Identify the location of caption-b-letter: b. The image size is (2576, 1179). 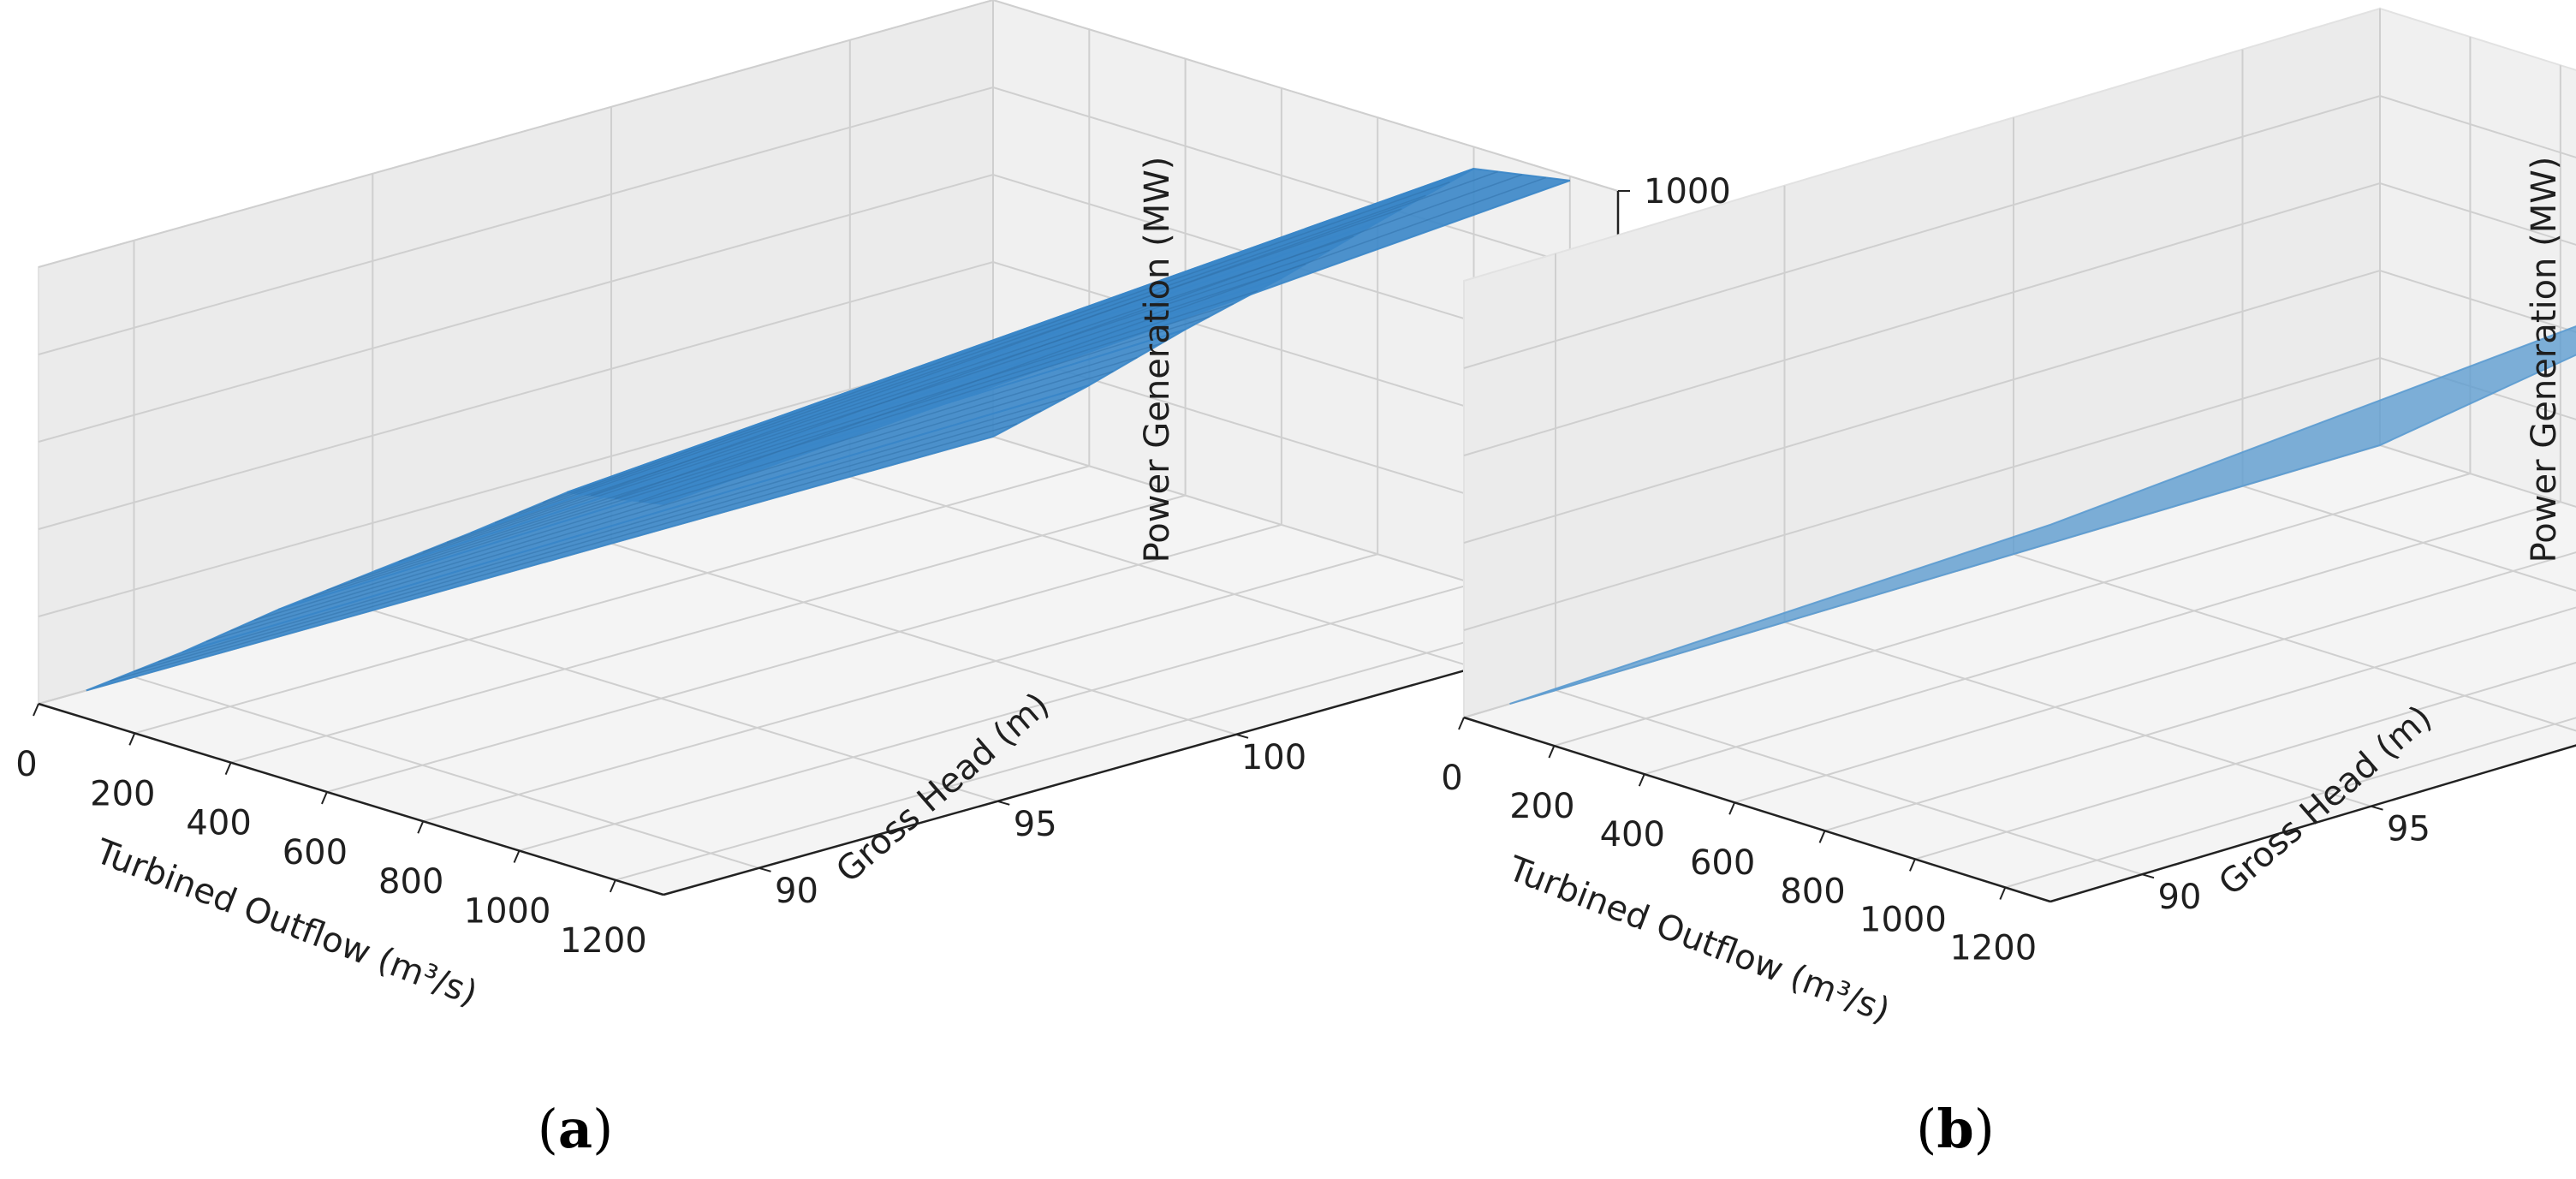
(1955, 1129).